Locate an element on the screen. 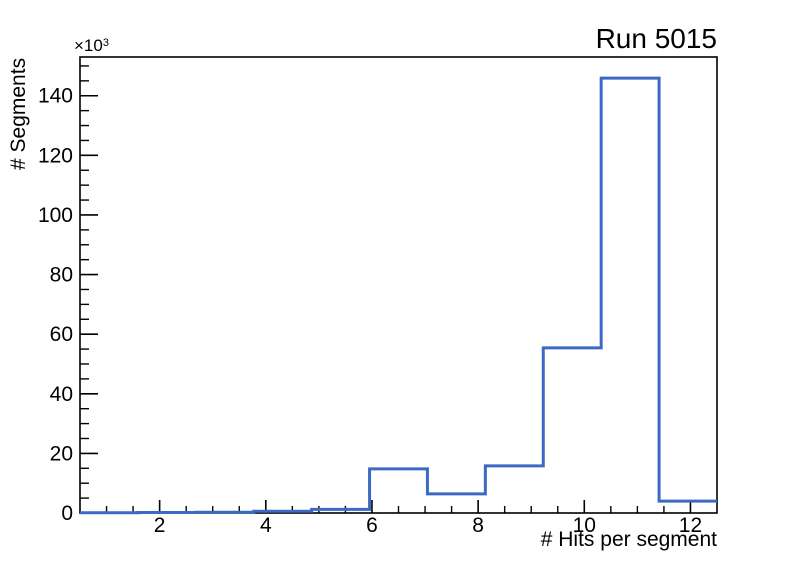 Image resolution: width=796 pixels, height=572 pixels. x-tick-label: 2 is located at coordinates (160, 525).